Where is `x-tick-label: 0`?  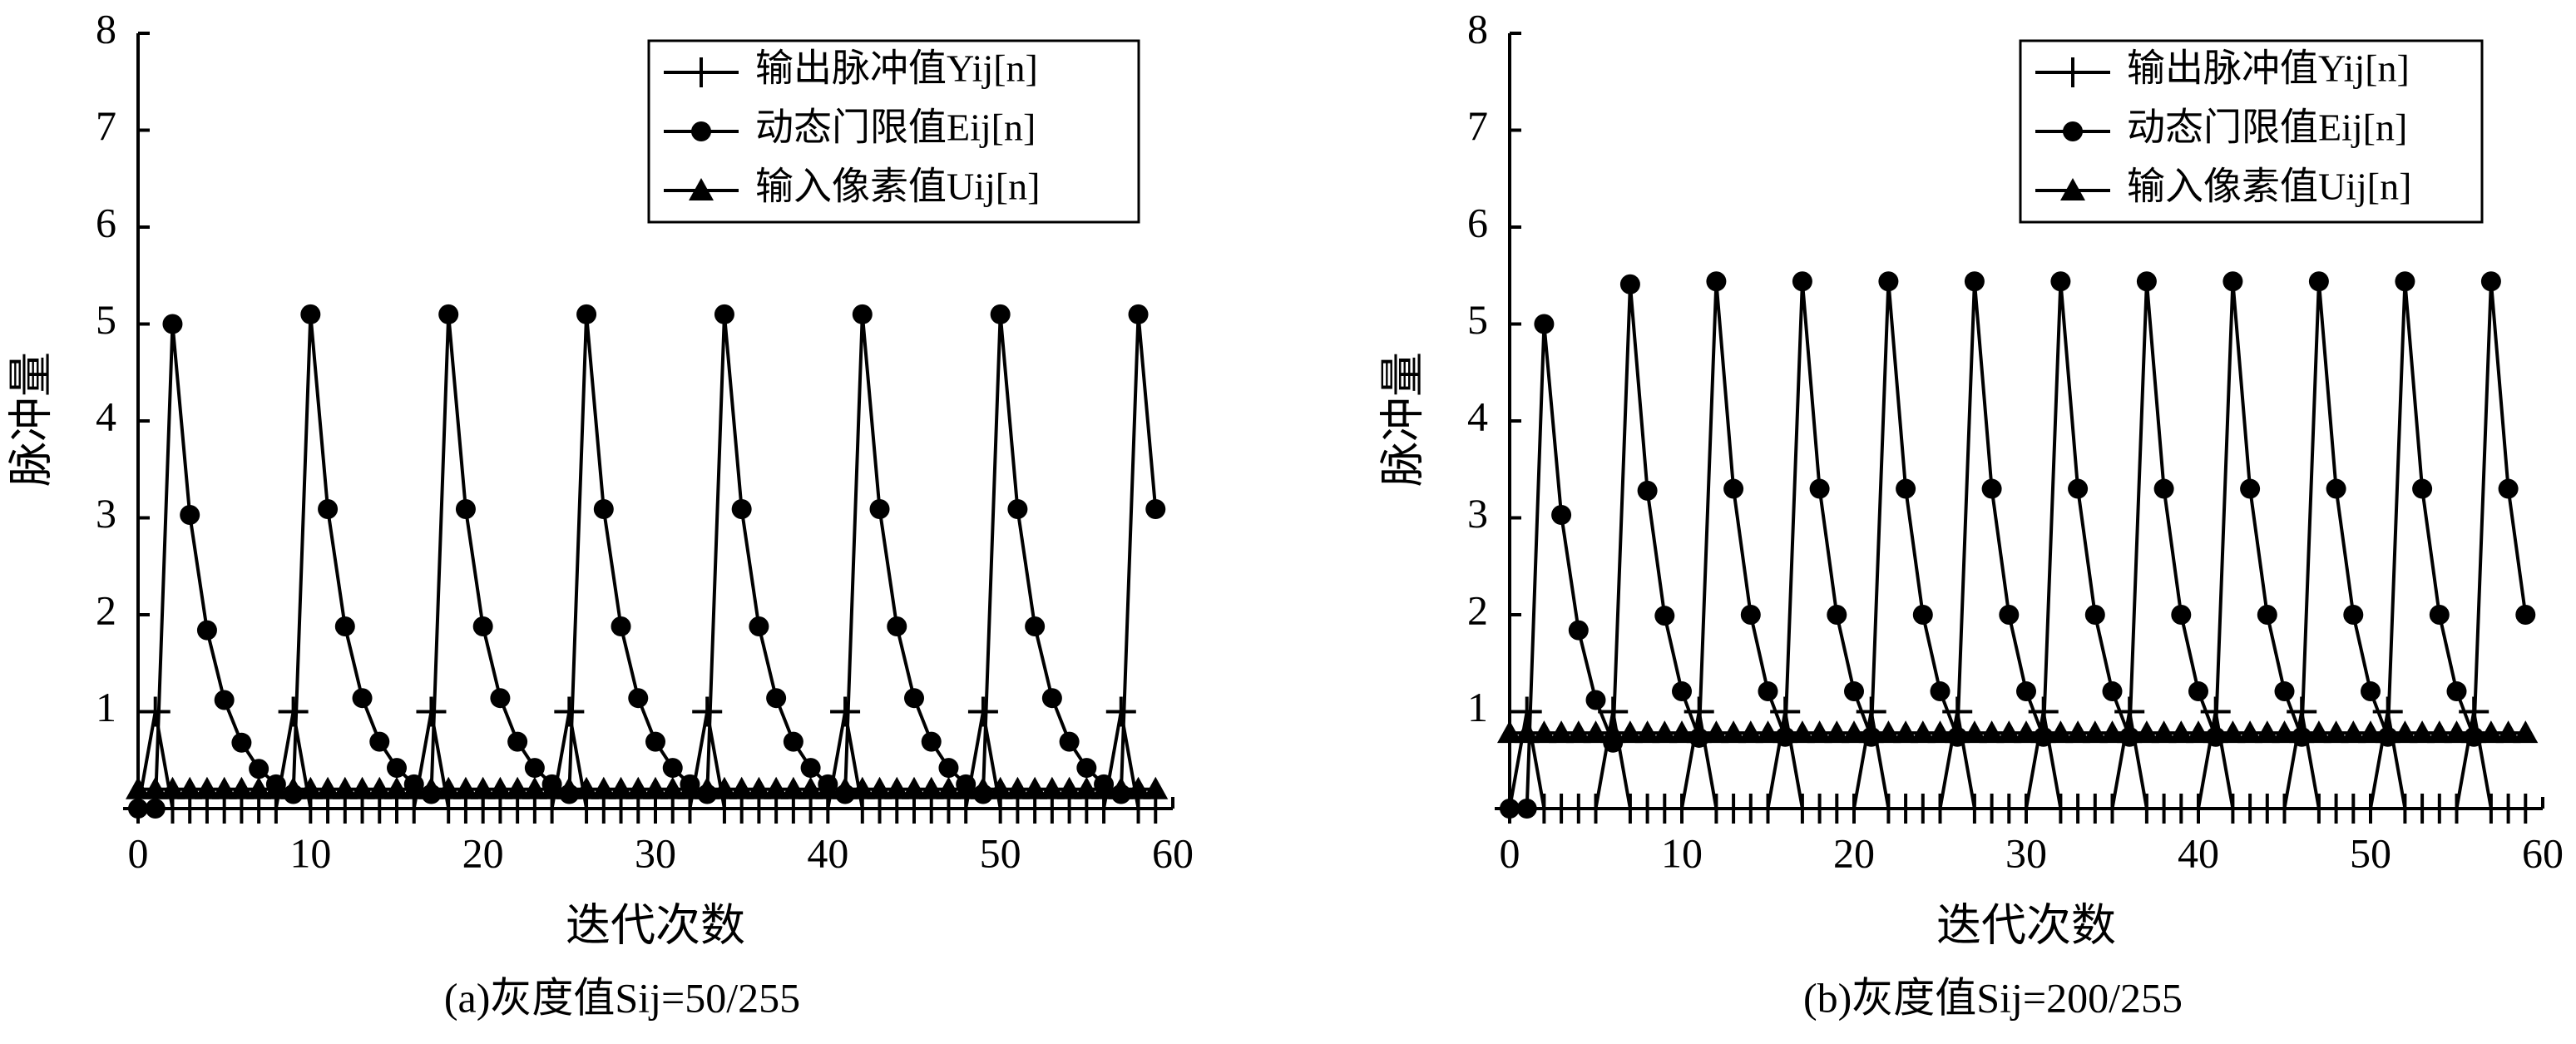 x-tick-label: 0 is located at coordinates (1510, 852).